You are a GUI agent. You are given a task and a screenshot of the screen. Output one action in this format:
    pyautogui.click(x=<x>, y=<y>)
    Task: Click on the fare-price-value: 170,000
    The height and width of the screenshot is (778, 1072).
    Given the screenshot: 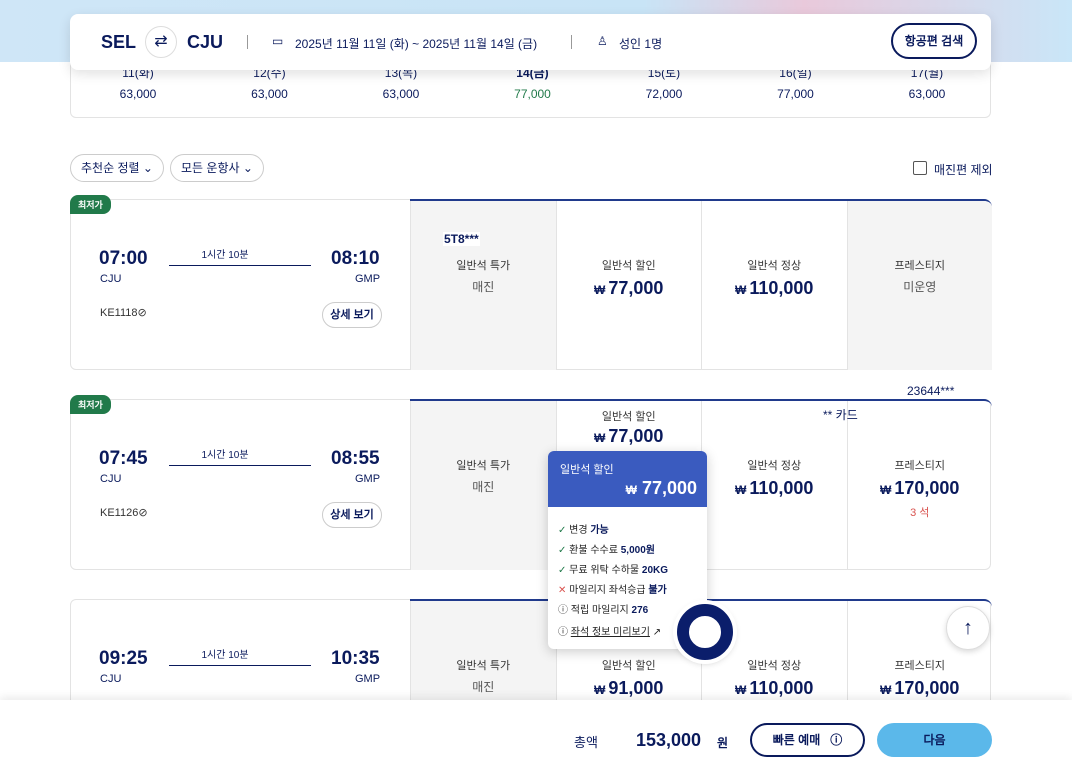 What is the action you would take?
    pyautogui.click(x=927, y=688)
    